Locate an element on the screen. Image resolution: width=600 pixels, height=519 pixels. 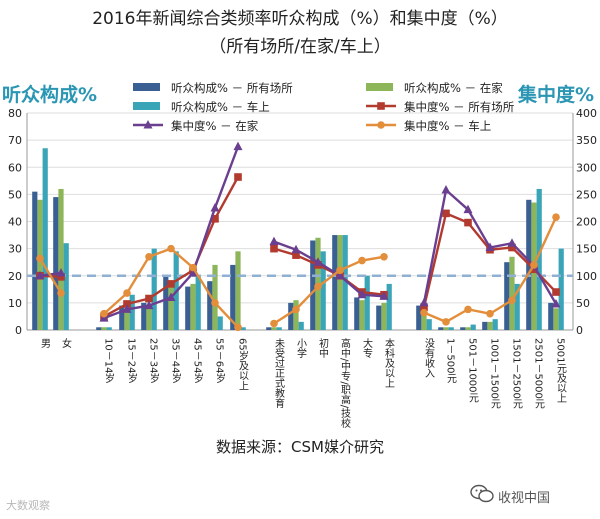
x-tick-label: 女 is located at coordinates (66, 343).